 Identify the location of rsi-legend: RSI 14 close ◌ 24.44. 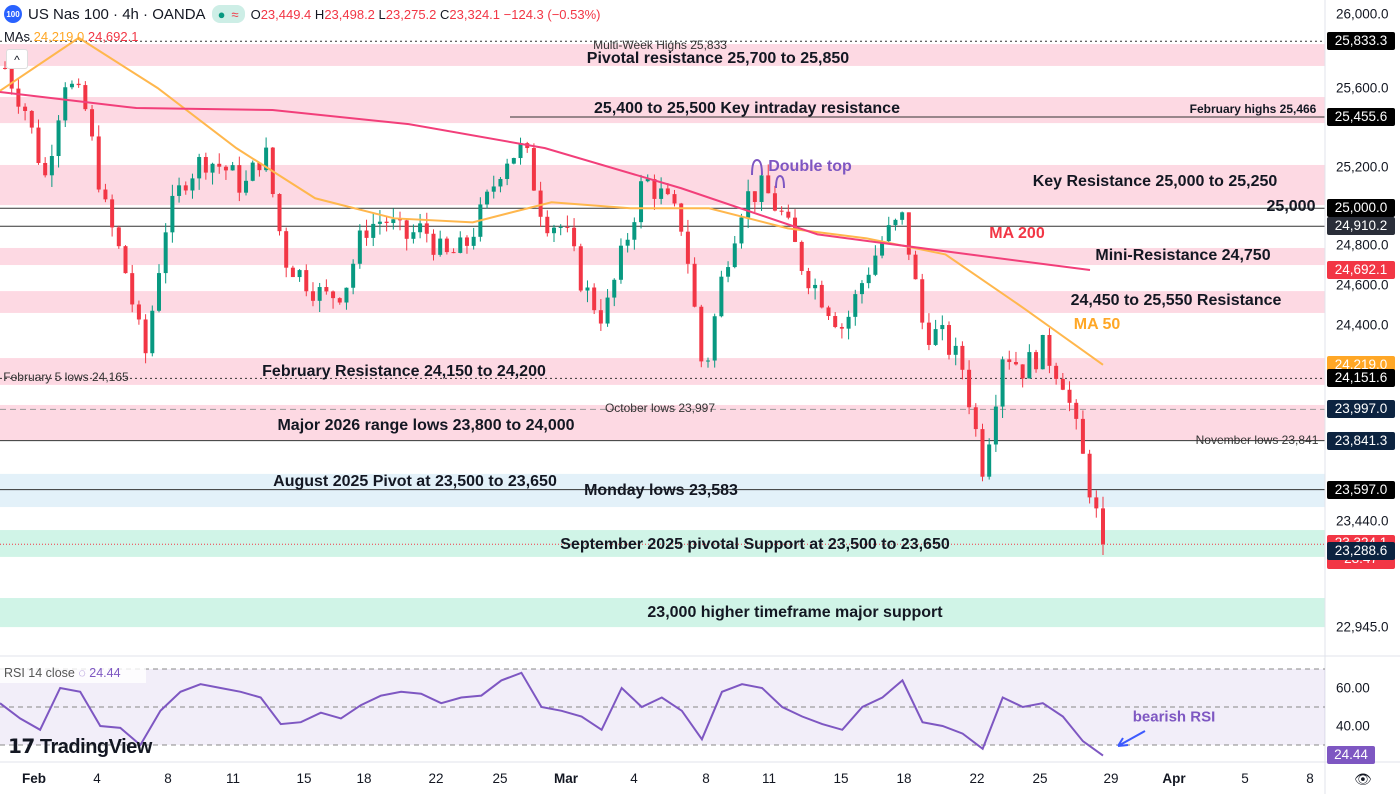
(73, 673).